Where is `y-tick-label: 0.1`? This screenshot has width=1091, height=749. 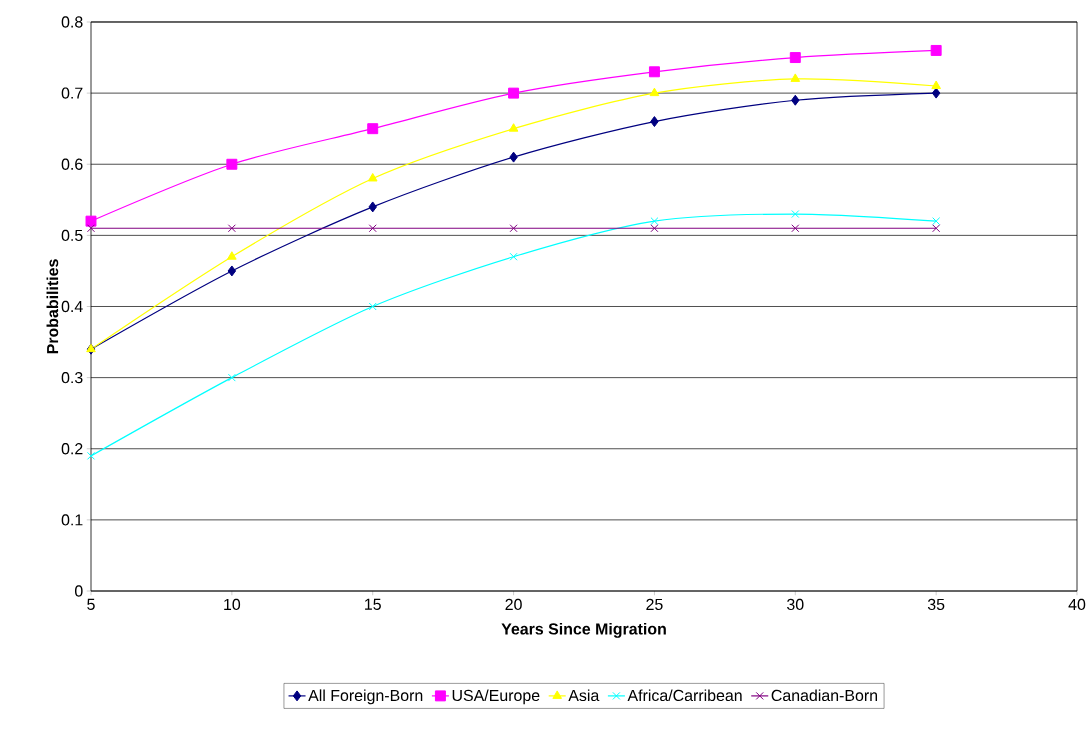 y-tick-label: 0.1 is located at coordinates (72, 520).